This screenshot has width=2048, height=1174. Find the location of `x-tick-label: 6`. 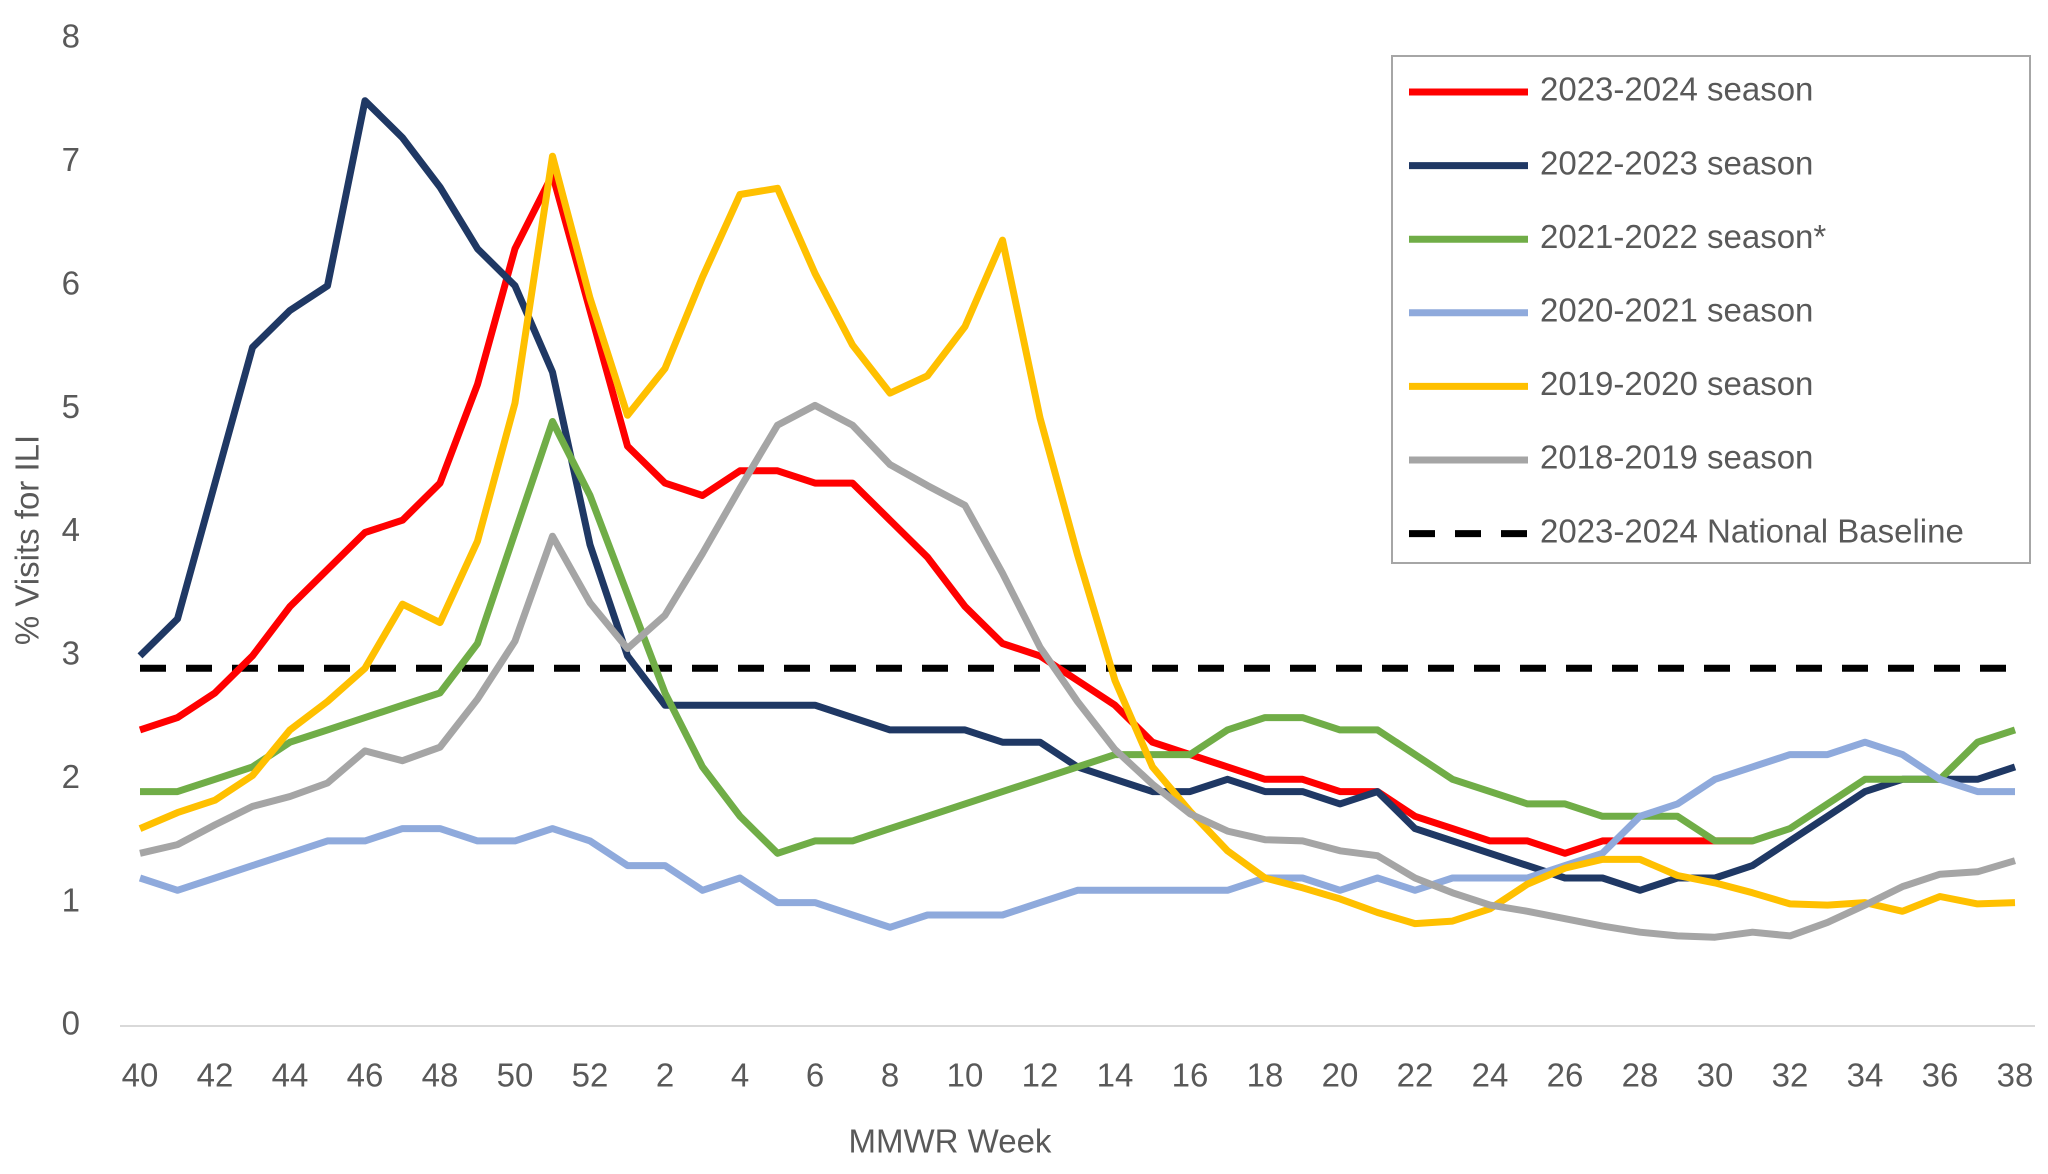

x-tick-label: 6 is located at coordinates (815, 1075).